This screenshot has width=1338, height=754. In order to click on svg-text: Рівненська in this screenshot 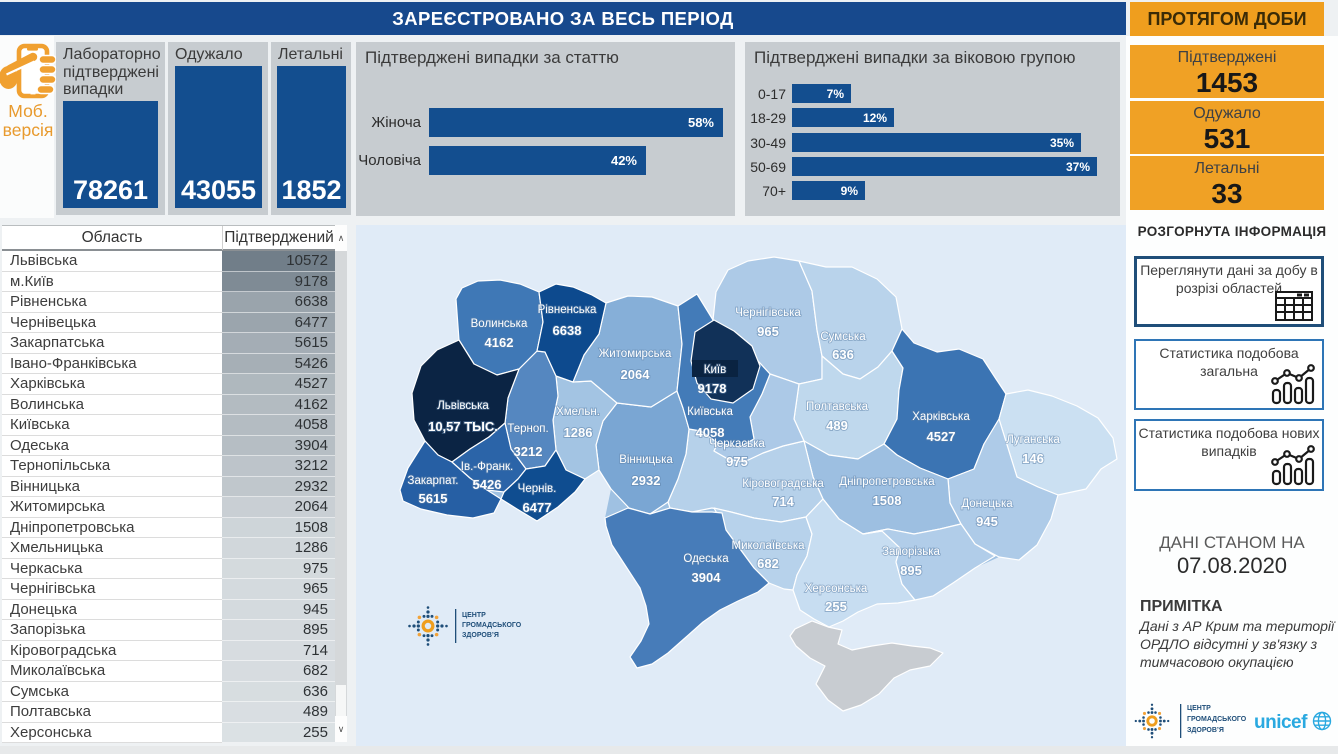, I will do `click(567, 310)`.